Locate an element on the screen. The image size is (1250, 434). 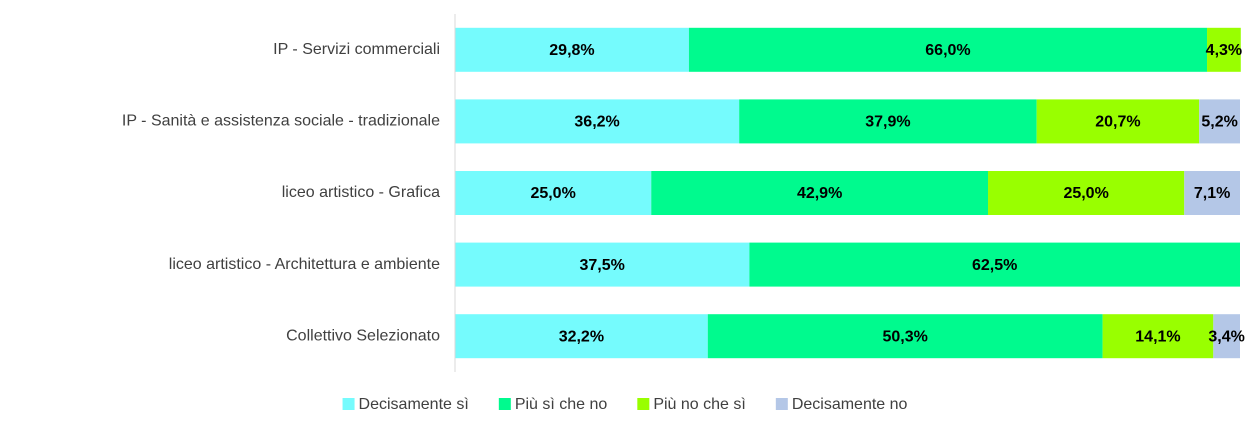
value-label: 4,3% is located at coordinates (1224, 50).